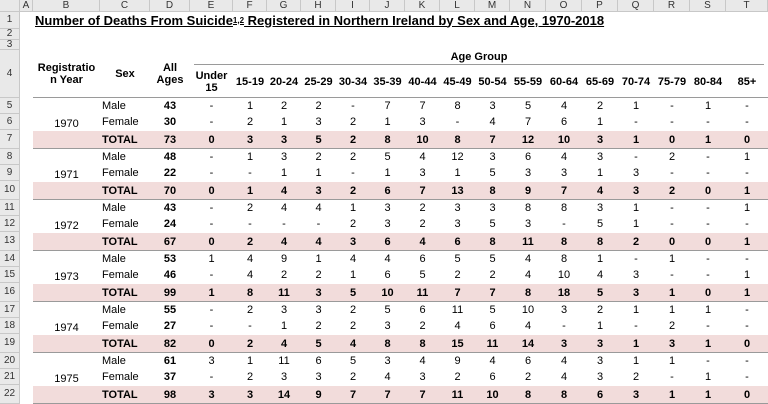  I want to click on row-header: 16, so click(10, 292).